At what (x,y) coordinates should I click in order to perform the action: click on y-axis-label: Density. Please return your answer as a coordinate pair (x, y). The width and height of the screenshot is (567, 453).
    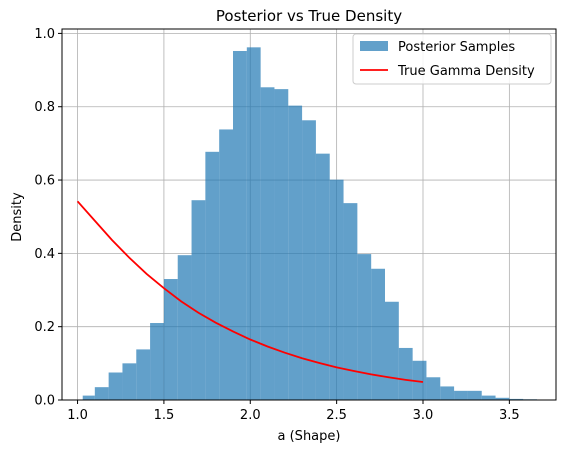
    Looking at the image, I should click on (17, 217).